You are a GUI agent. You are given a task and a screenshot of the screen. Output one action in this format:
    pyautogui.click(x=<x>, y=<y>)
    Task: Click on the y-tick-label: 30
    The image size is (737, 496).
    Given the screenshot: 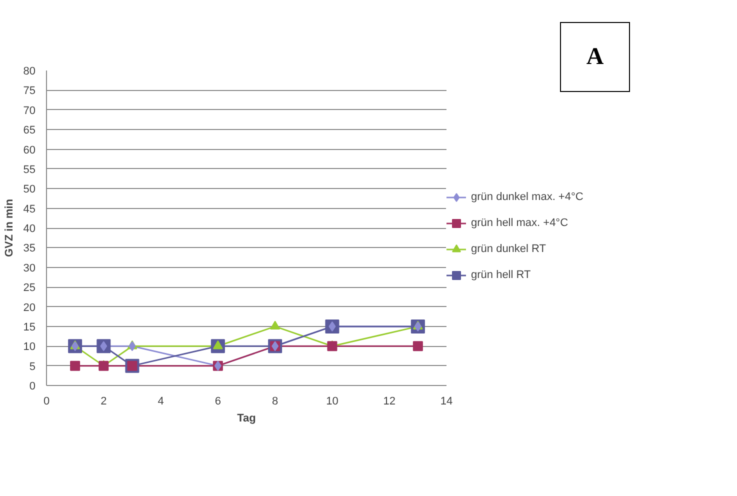 What is the action you would take?
    pyautogui.click(x=29, y=268)
    